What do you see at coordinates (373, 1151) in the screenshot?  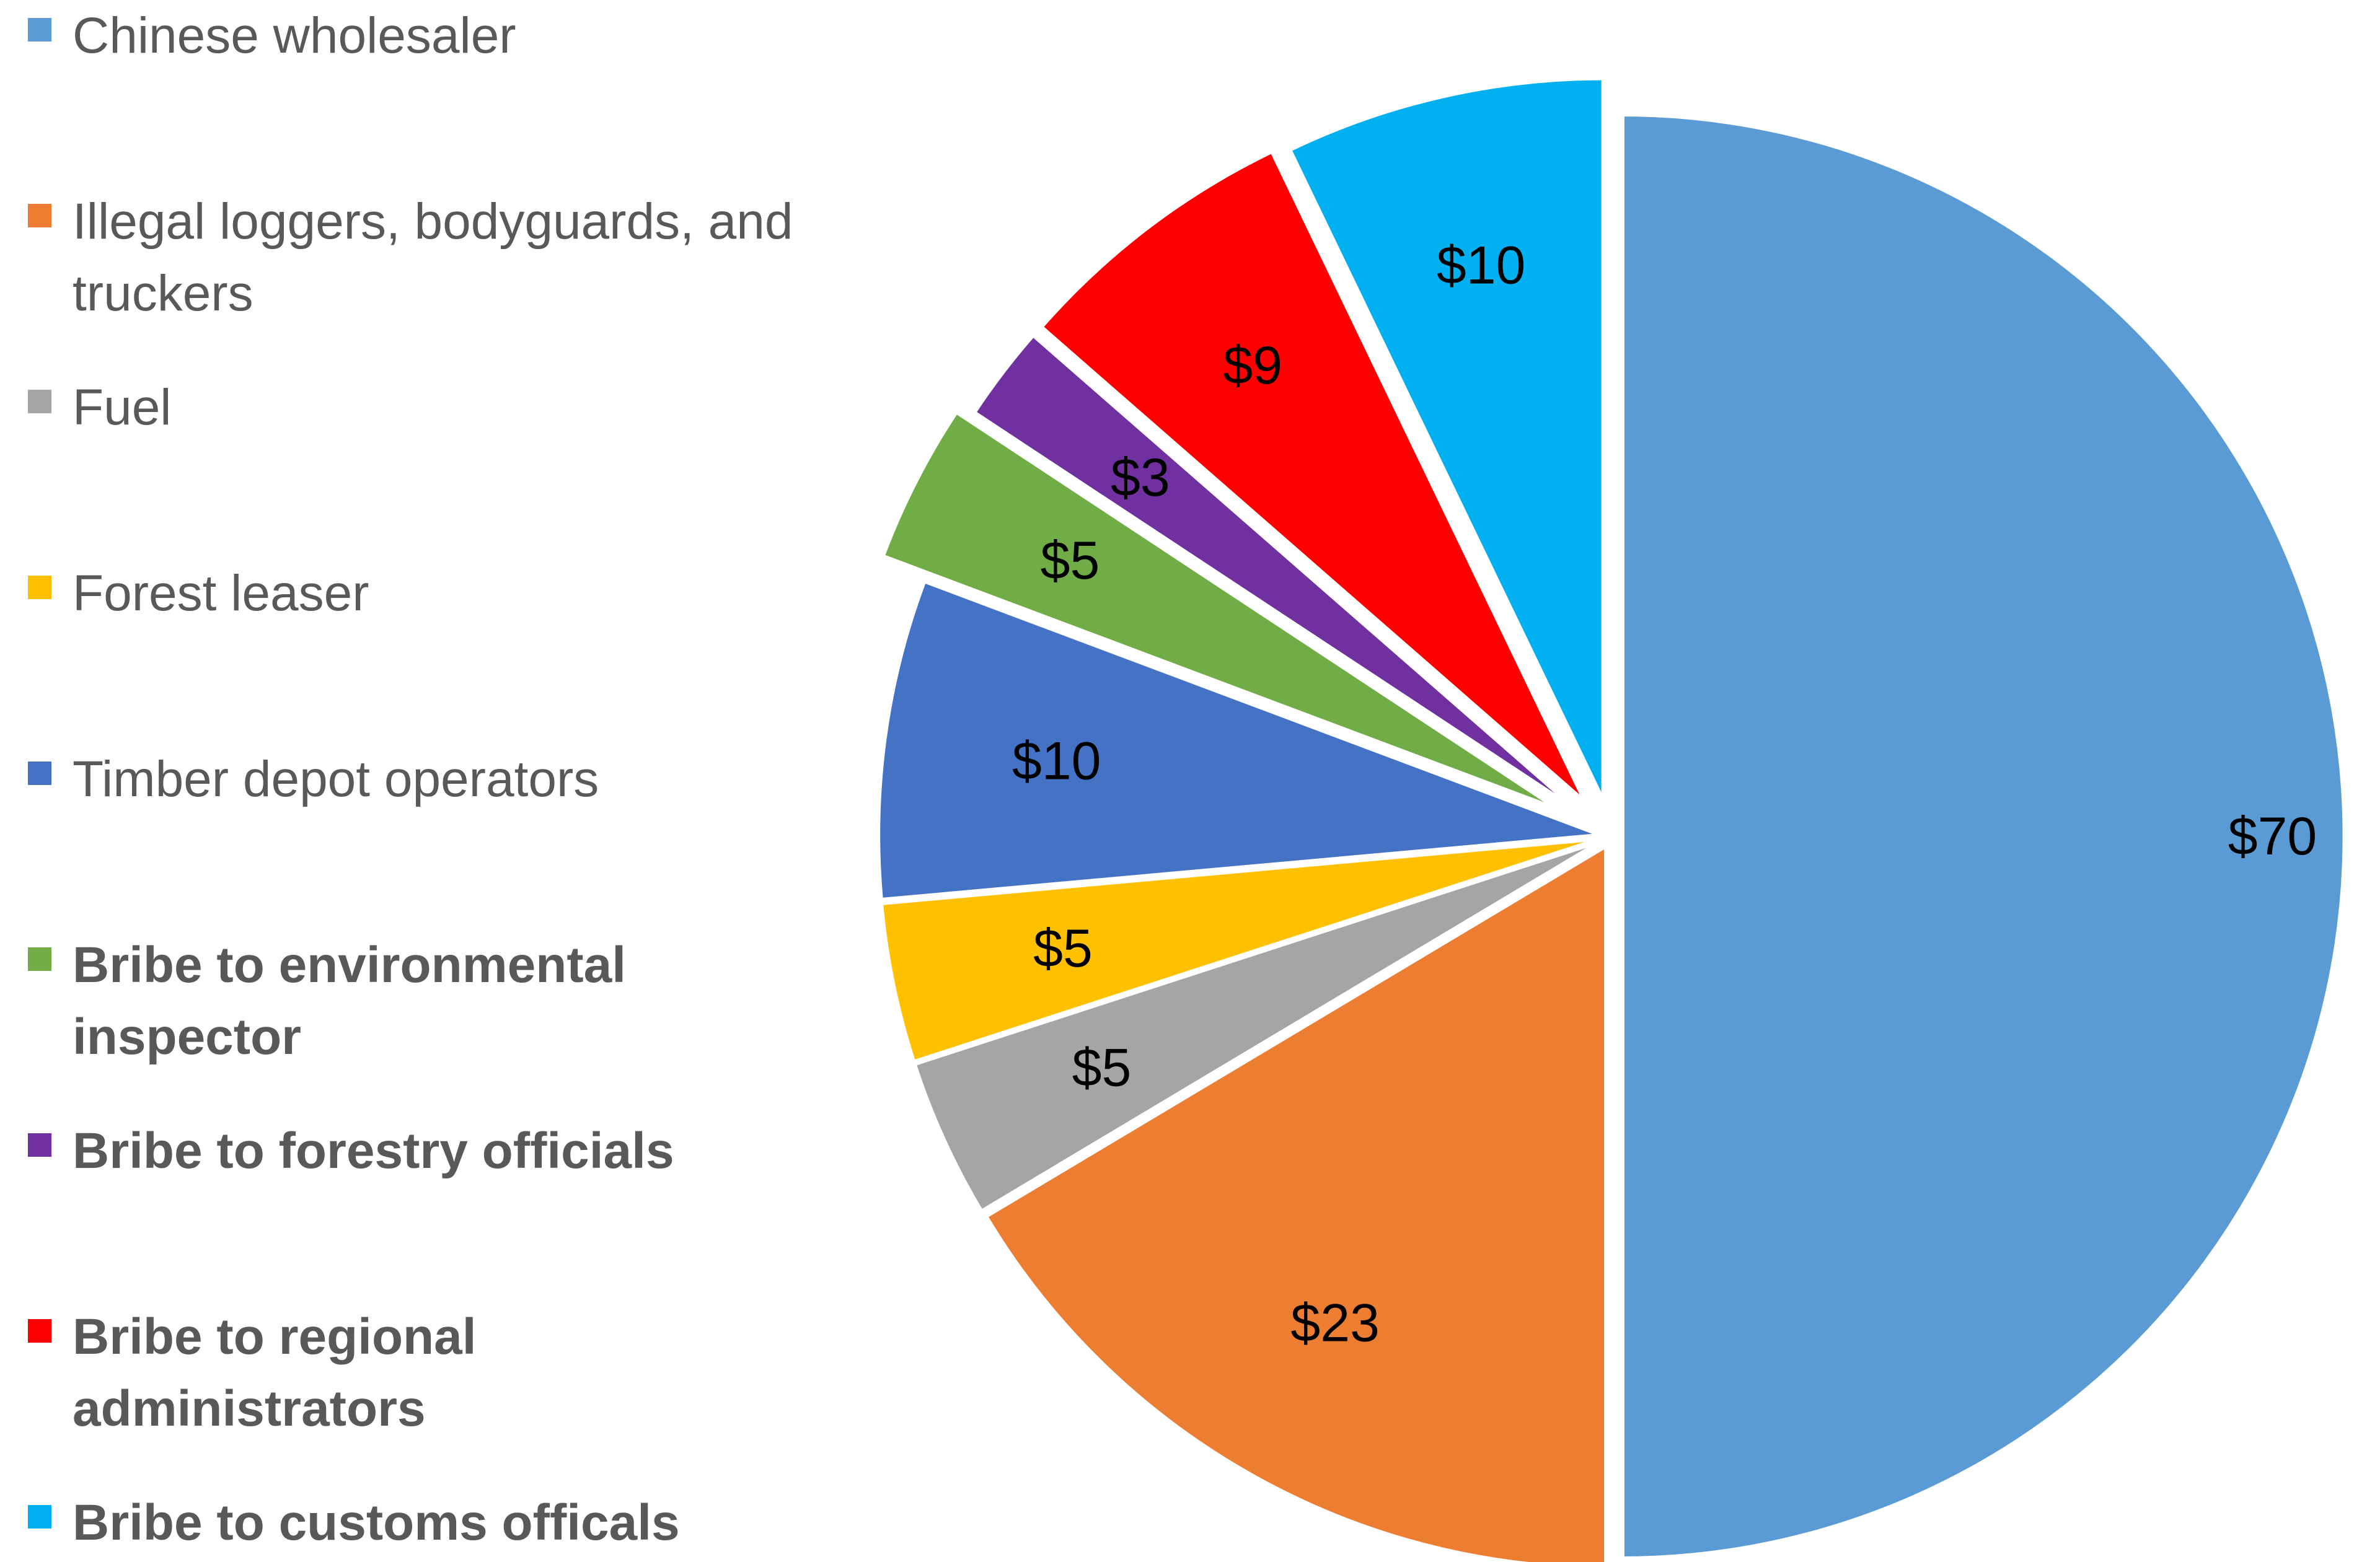 I see `legend-label: Bribe to forestry officials` at bounding box center [373, 1151].